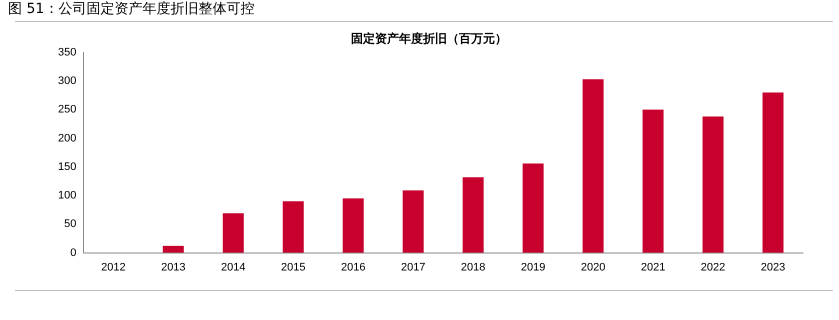 The width and height of the screenshot is (839, 320). Describe the element at coordinates (131, 9) in the screenshot. I see `chart-title: 图 51：公司固定资产年度折旧整体可控` at that location.